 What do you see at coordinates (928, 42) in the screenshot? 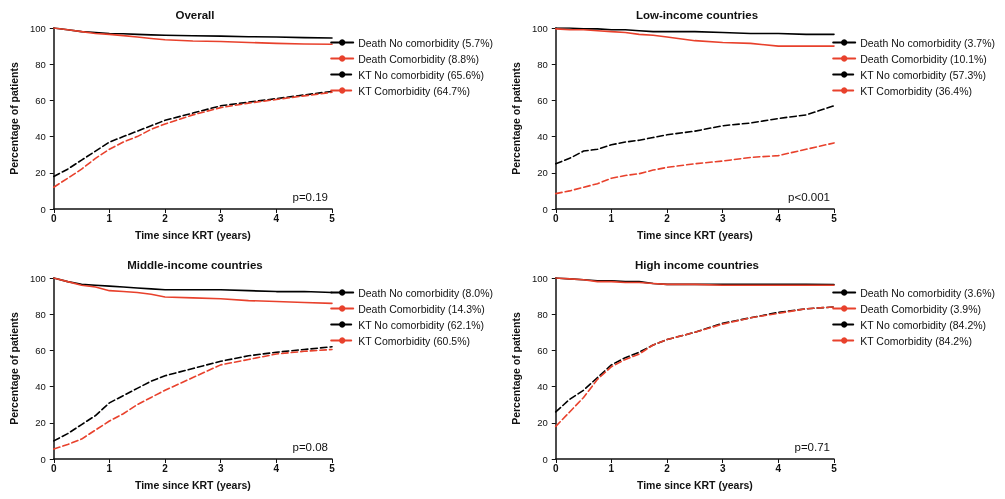
I see `legend-label: Death No comorbidity (3.7%)` at bounding box center [928, 42].